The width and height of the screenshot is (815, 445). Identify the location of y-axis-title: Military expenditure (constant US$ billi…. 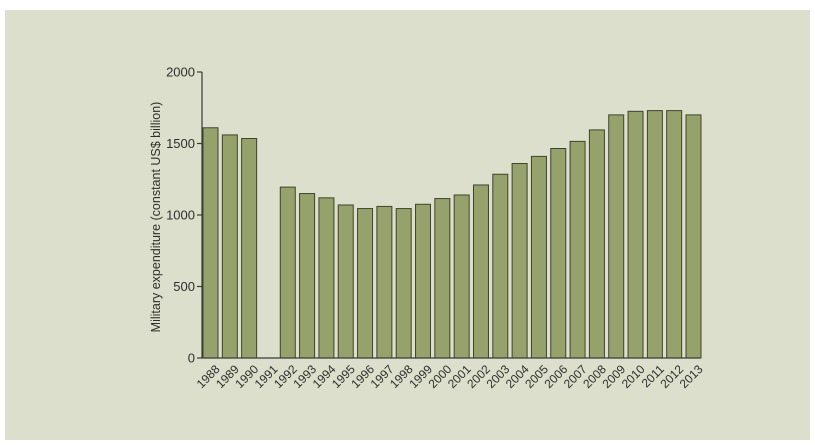
(156, 217).